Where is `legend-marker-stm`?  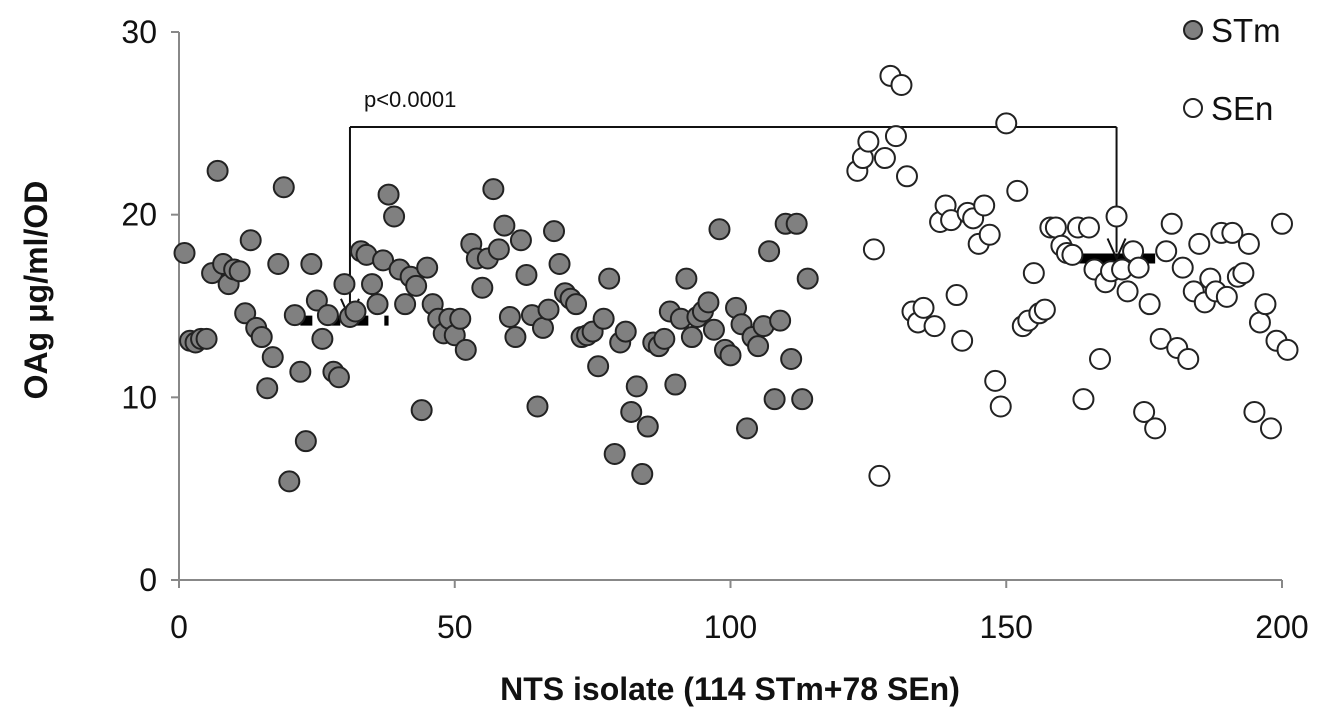
legend-marker-stm is located at coordinates (1193, 30).